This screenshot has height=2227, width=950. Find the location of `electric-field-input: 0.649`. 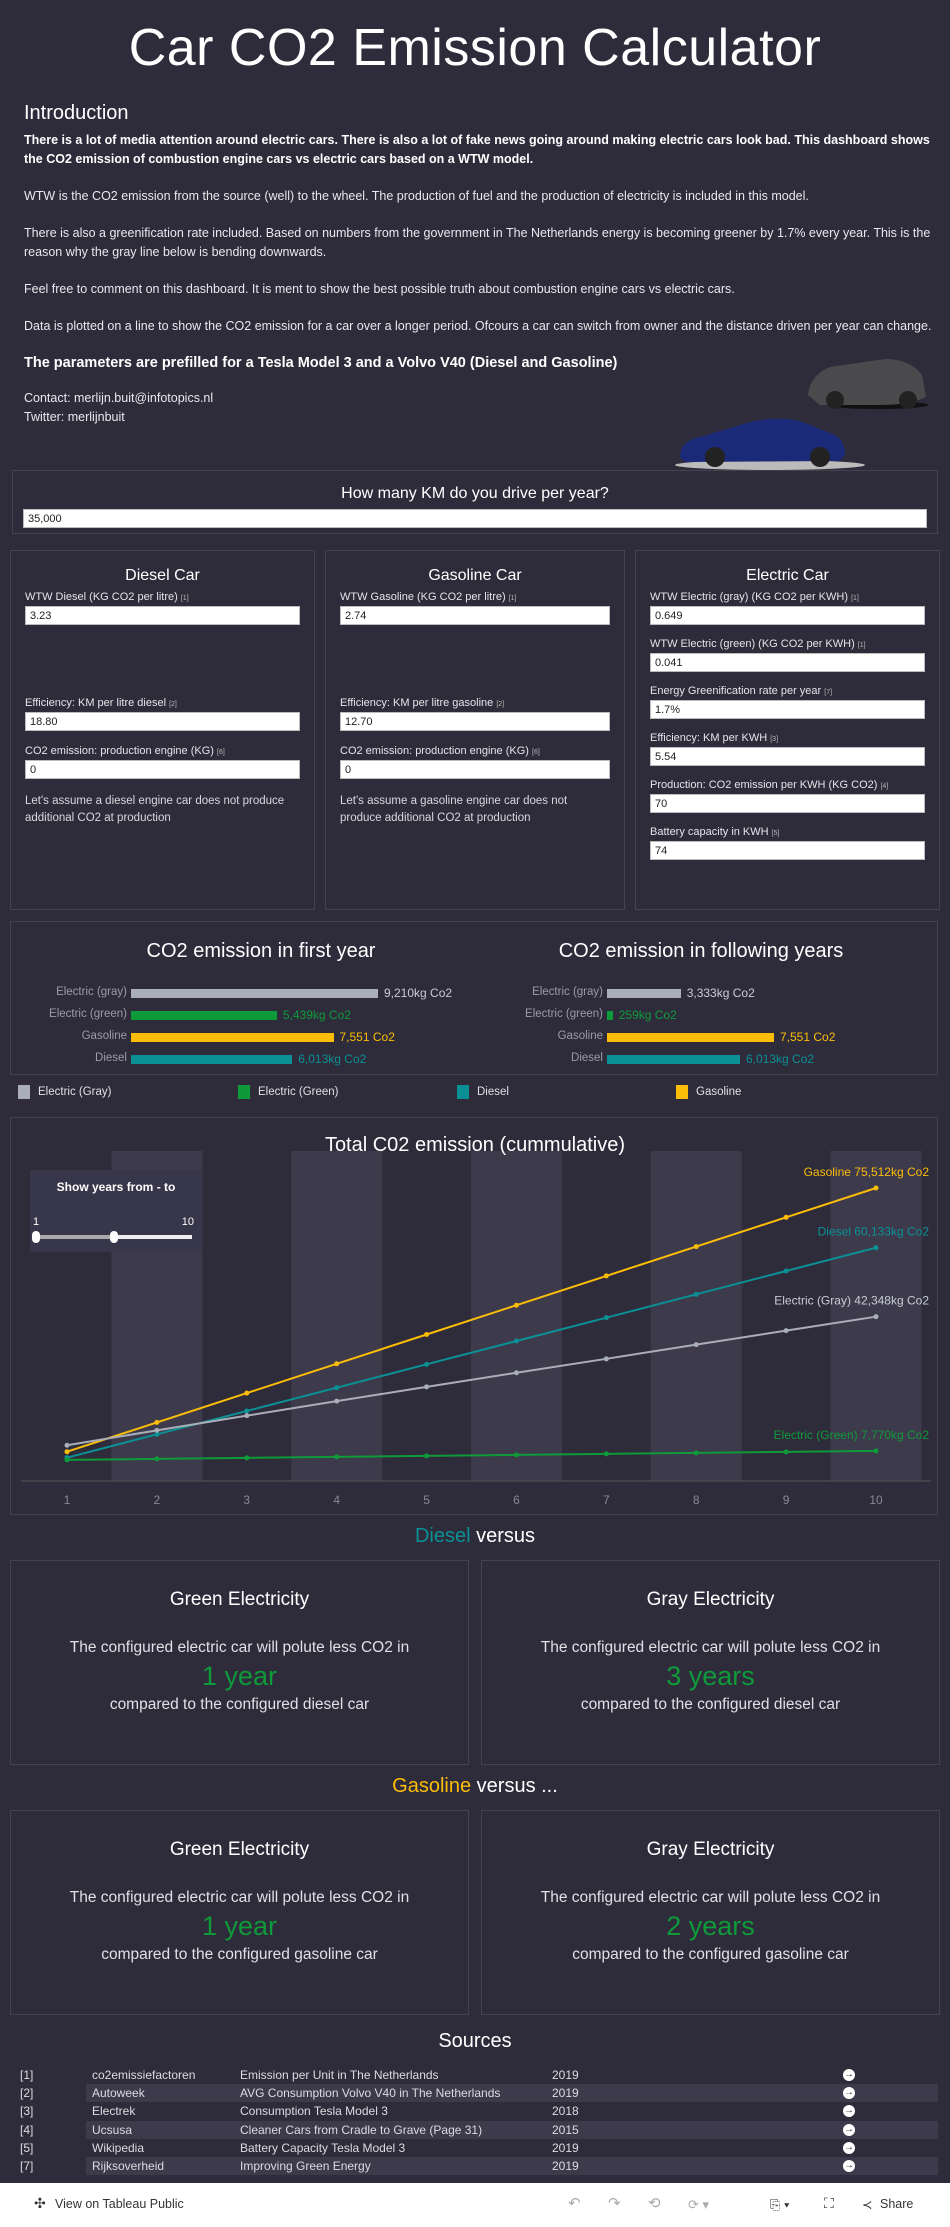

electric-field-input: 0.649 is located at coordinates (787, 615).